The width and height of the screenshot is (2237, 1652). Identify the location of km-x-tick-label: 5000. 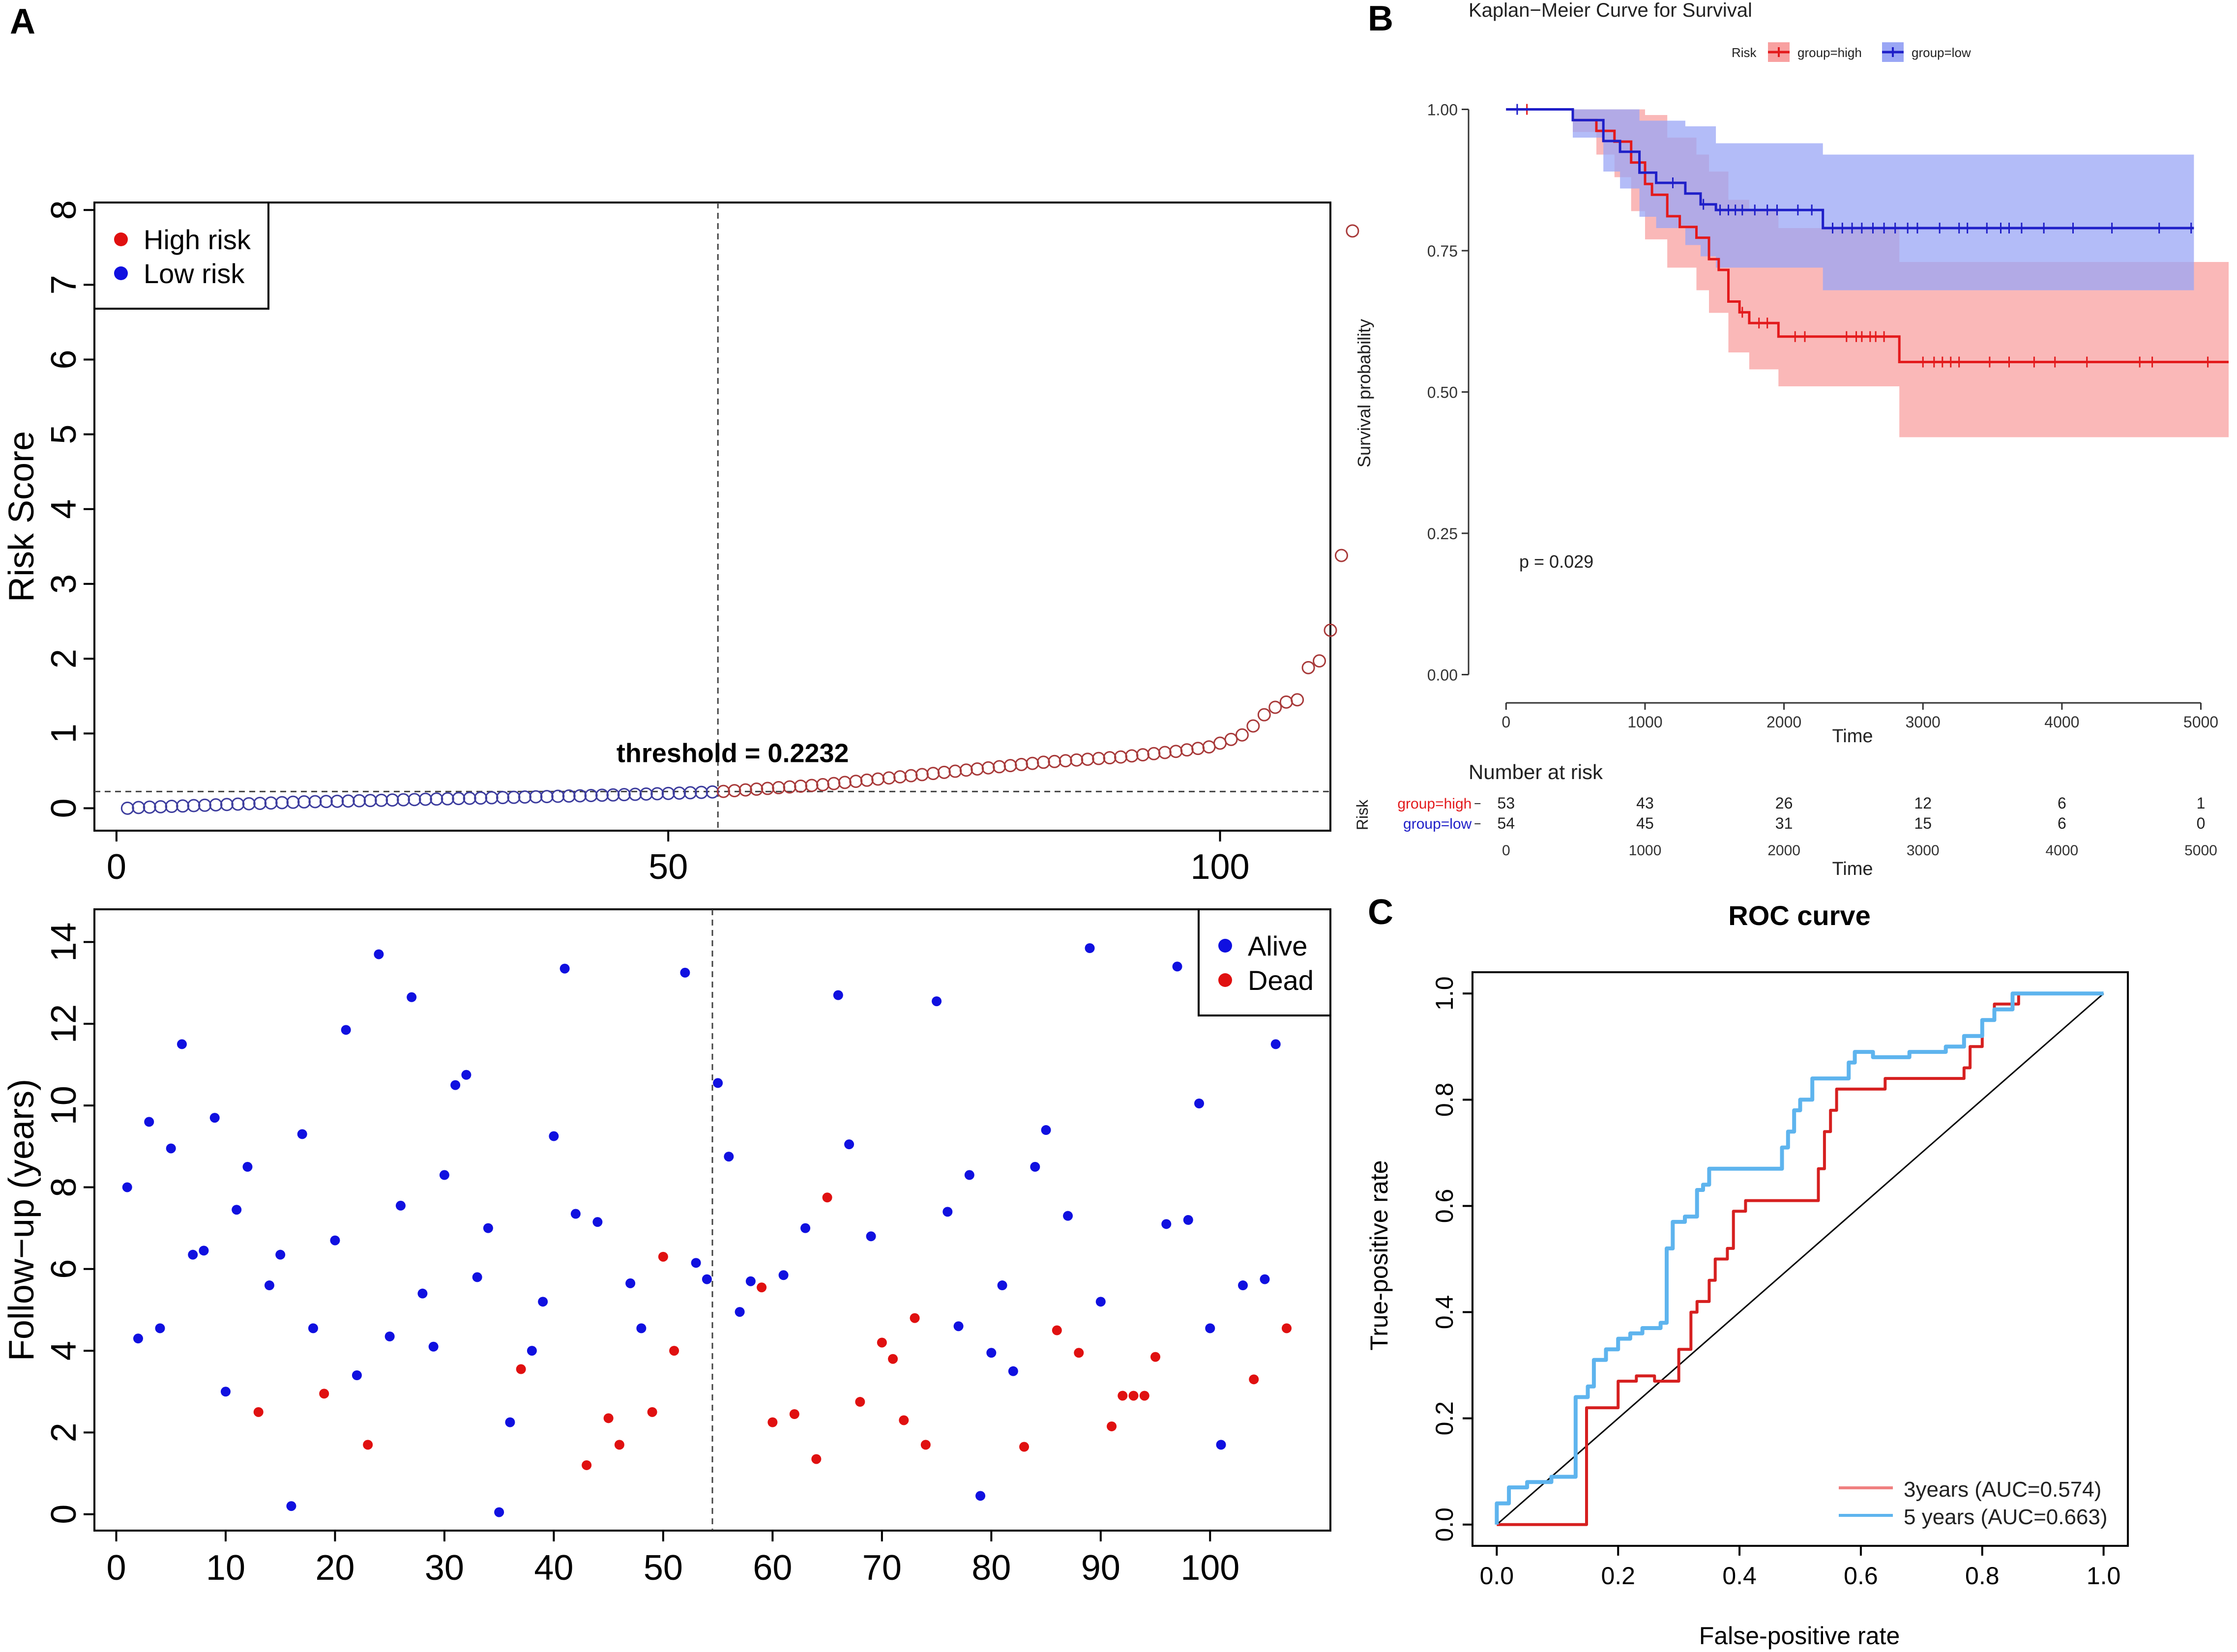
(2201, 722).